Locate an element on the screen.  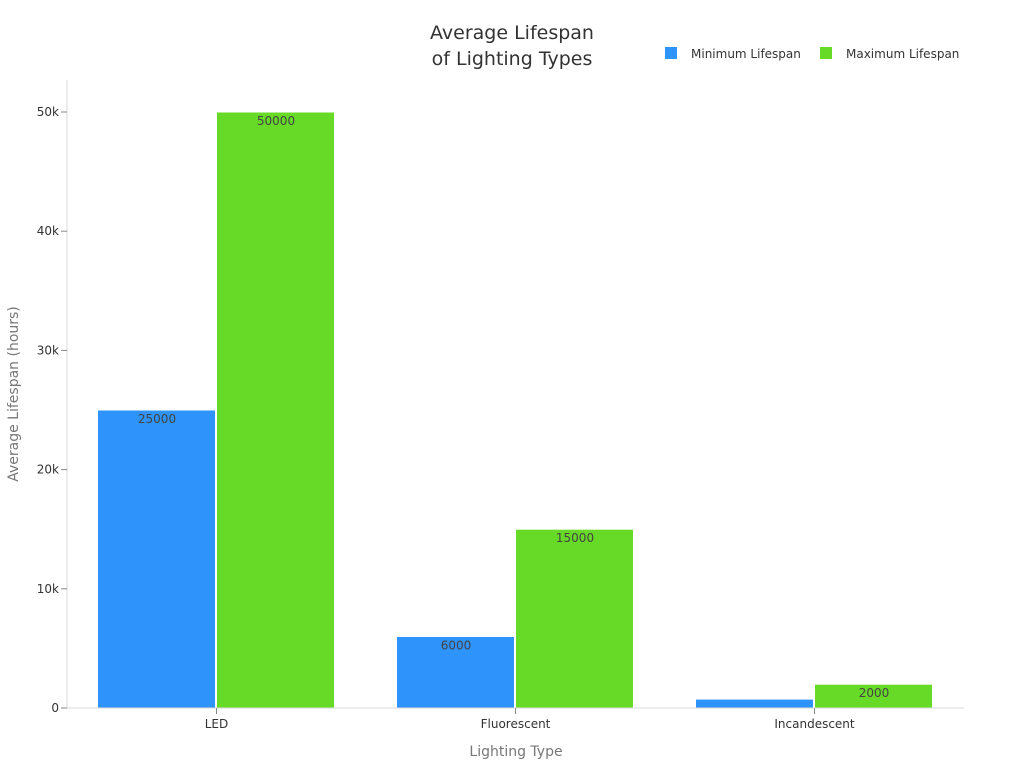
data-label-led-minimum: 25000 is located at coordinates (157, 419).